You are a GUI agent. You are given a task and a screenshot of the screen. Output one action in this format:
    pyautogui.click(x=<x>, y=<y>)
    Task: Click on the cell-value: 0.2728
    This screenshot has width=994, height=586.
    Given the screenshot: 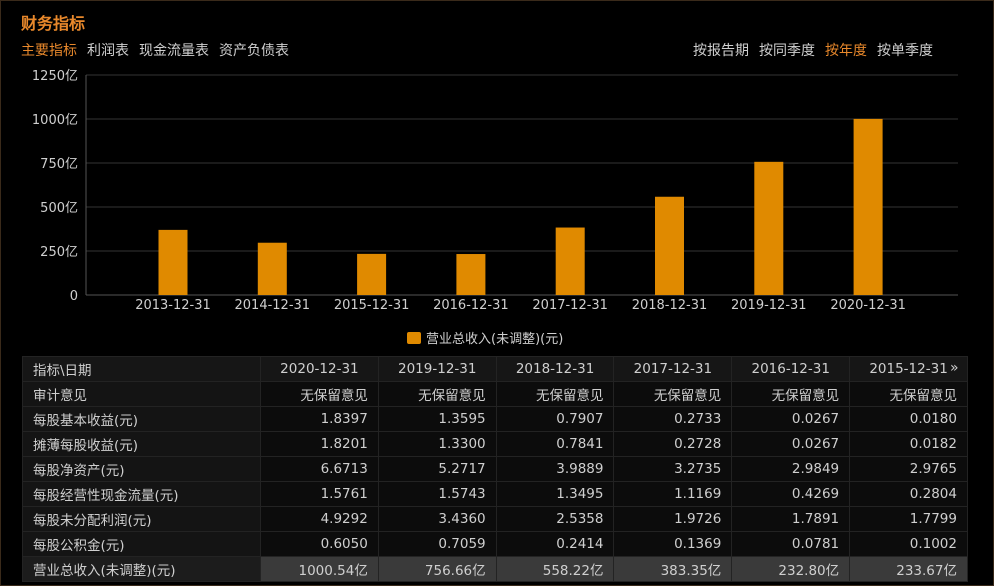 What is the action you would take?
    pyautogui.click(x=673, y=444)
    